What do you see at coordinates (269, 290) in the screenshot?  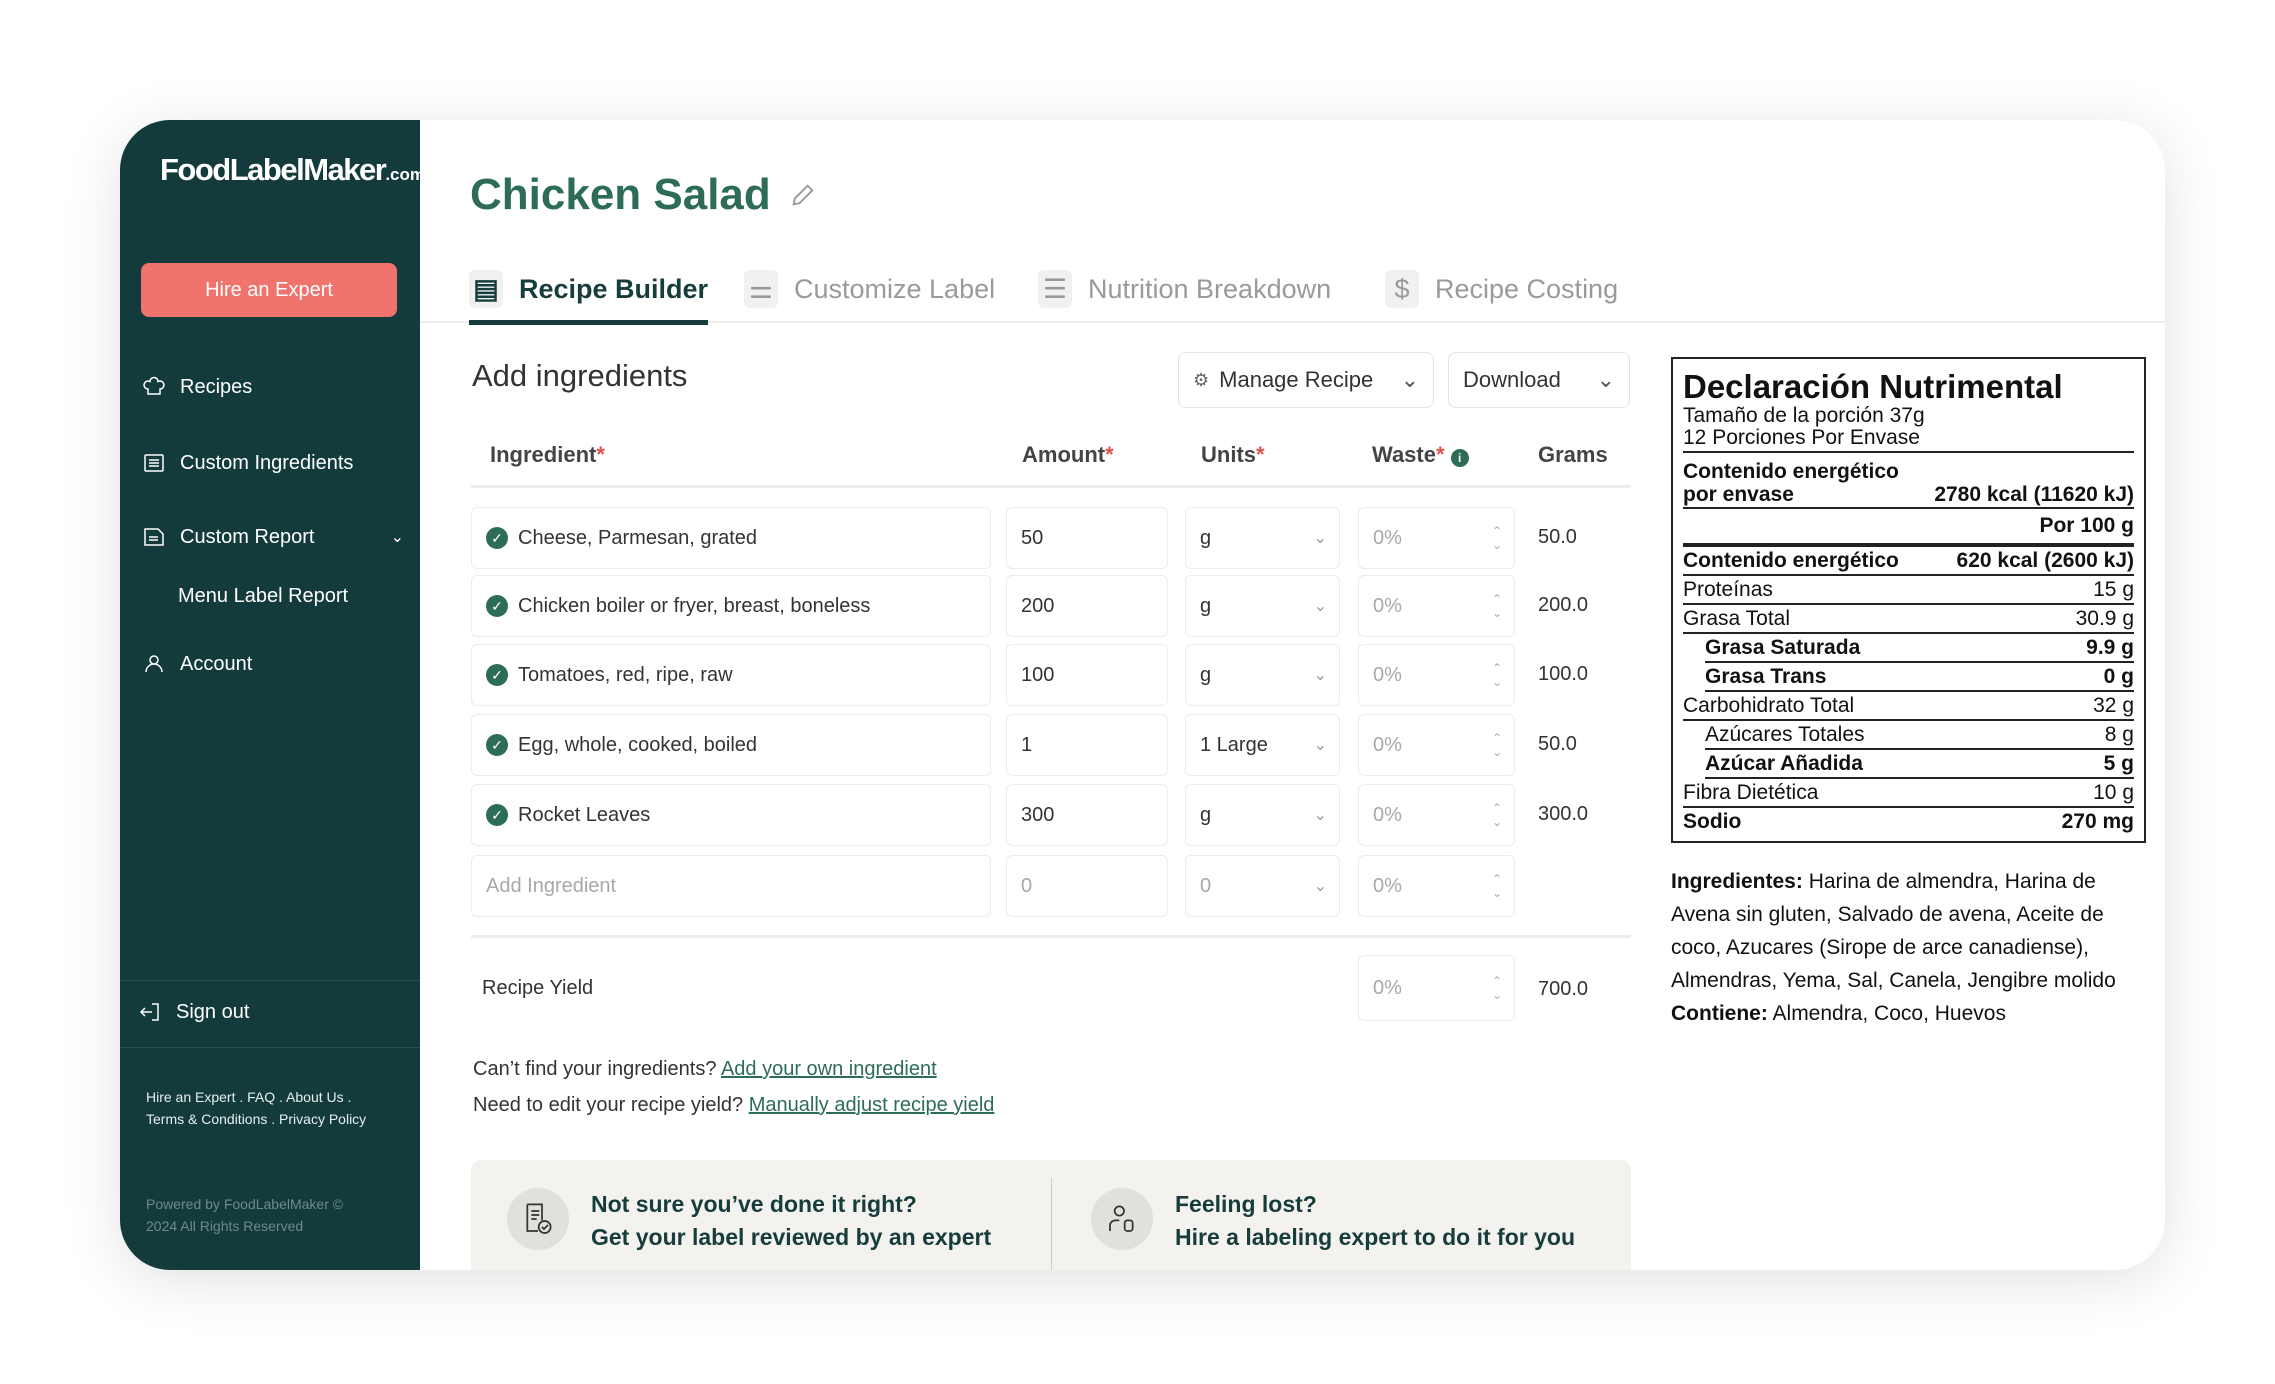 I see `hire-expert-button: Hire an Expert` at bounding box center [269, 290].